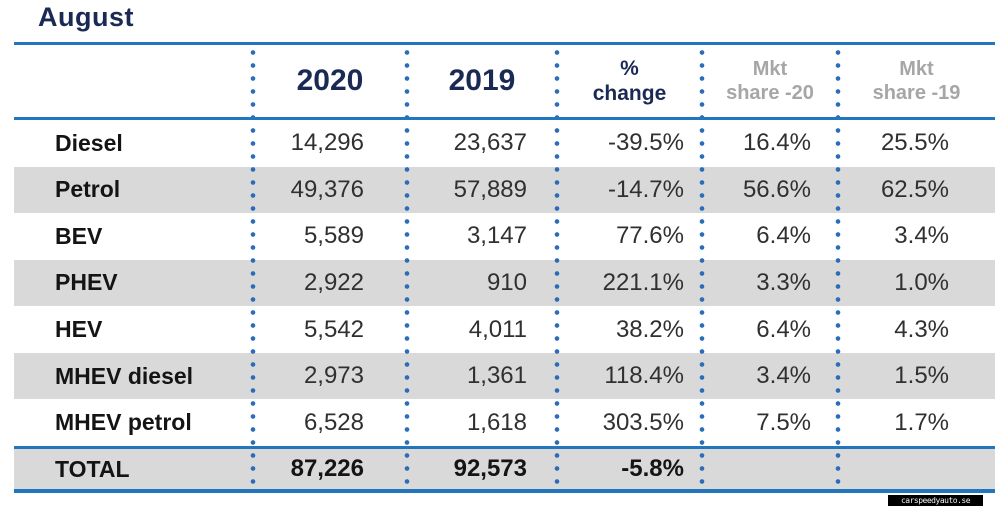  What do you see at coordinates (333, 236) in the screenshot?
I see `cell-2020: 5,589` at bounding box center [333, 236].